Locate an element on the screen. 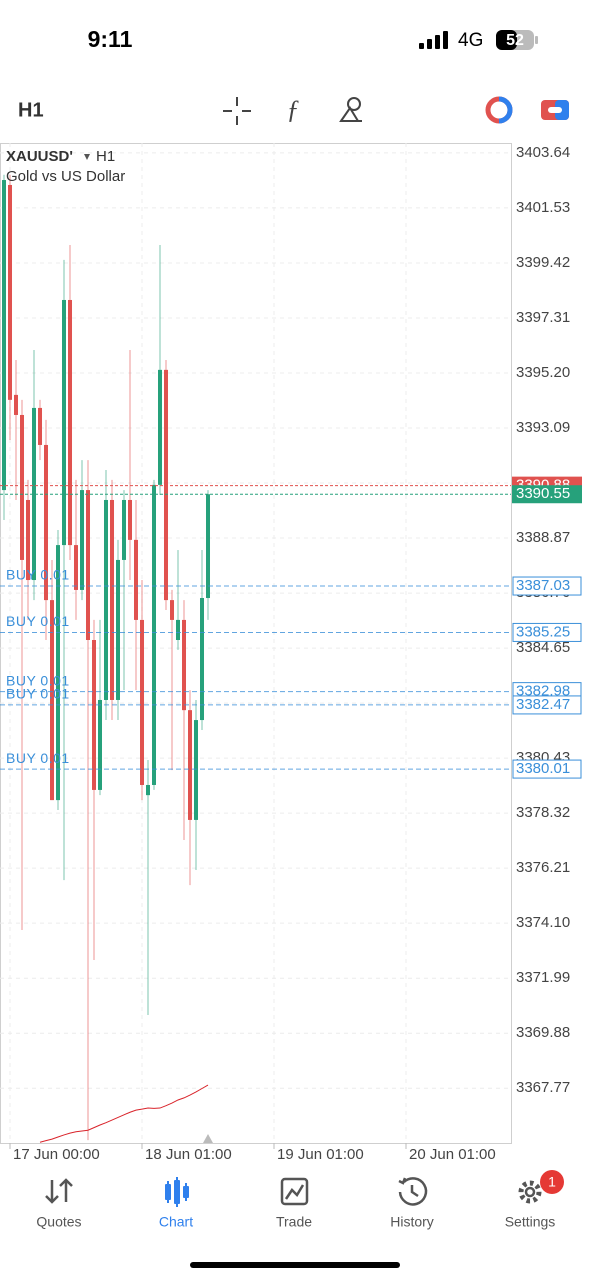  network-label: 4G is located at coordinates (470, 40).